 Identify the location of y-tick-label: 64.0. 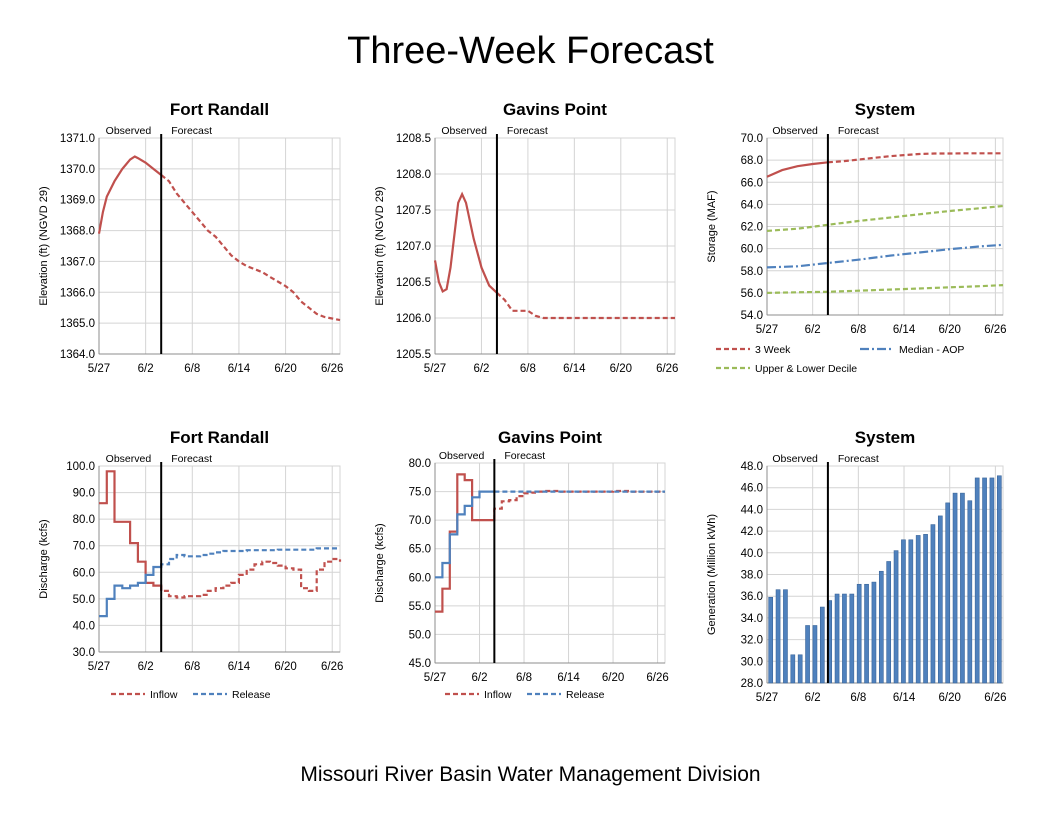
(752, 205).